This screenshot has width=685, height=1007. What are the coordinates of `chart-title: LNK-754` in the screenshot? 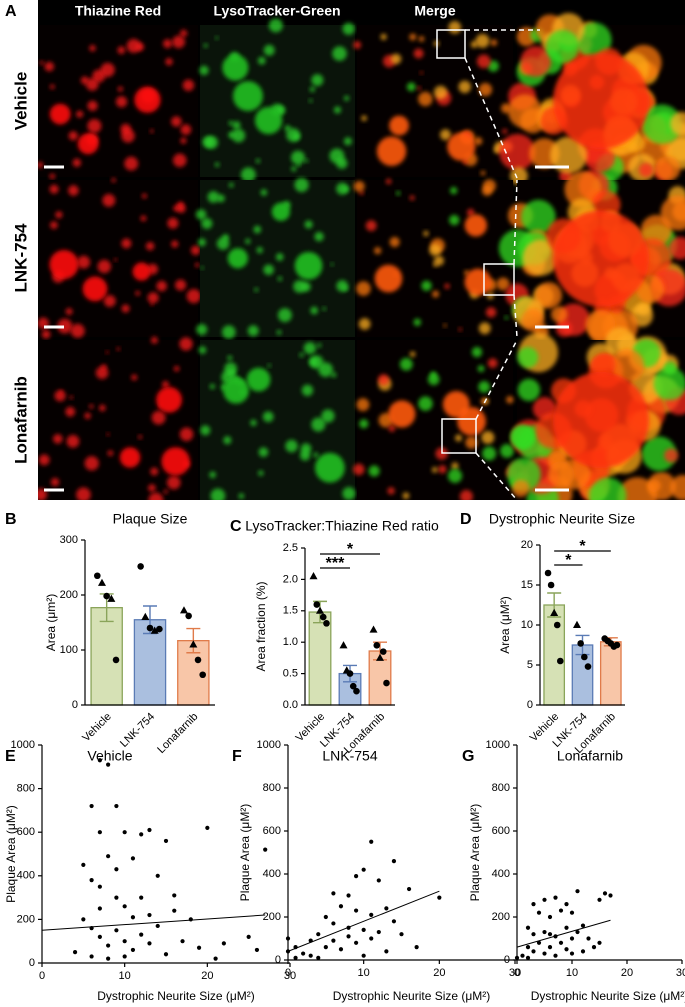 It's located at (349, 756).